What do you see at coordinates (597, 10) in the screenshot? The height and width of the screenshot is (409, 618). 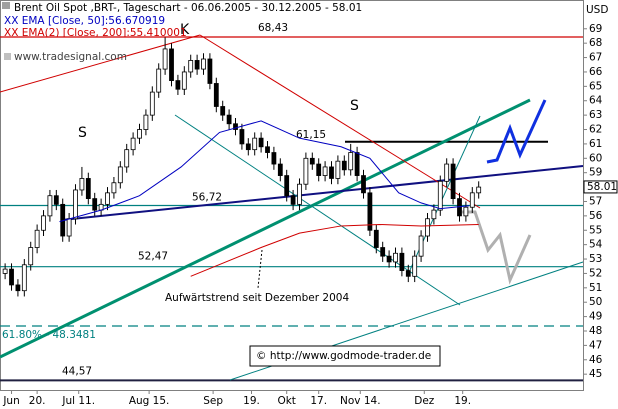 I see `y-axis-label: USD` at bounding box center [597, 10].